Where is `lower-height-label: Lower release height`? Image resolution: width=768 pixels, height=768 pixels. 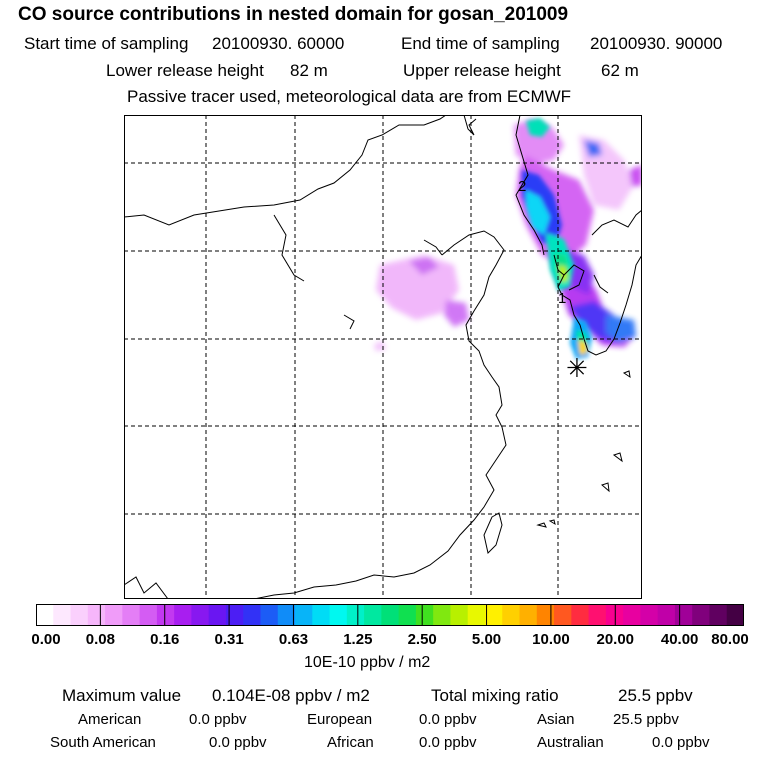 lower-height-label: Lower release height is located at coordinates (185, 70).